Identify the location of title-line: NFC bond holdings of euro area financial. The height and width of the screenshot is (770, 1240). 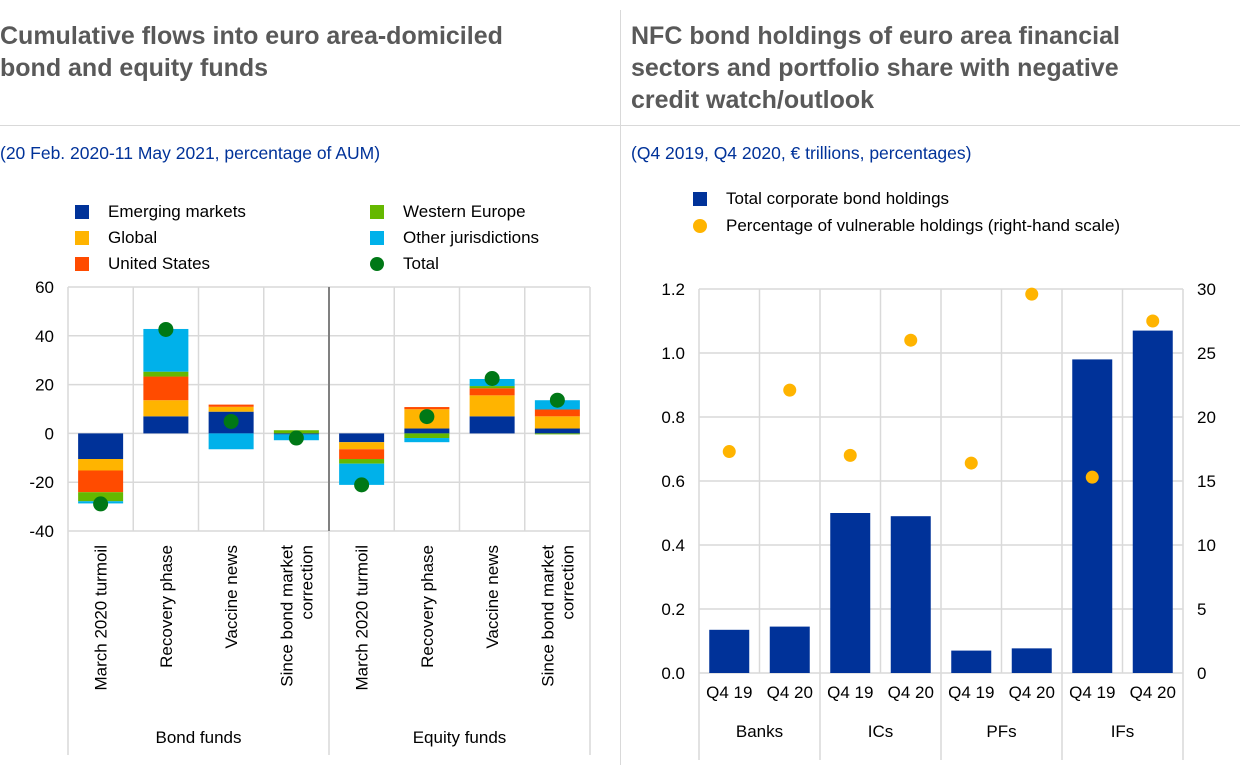
(875, 36).